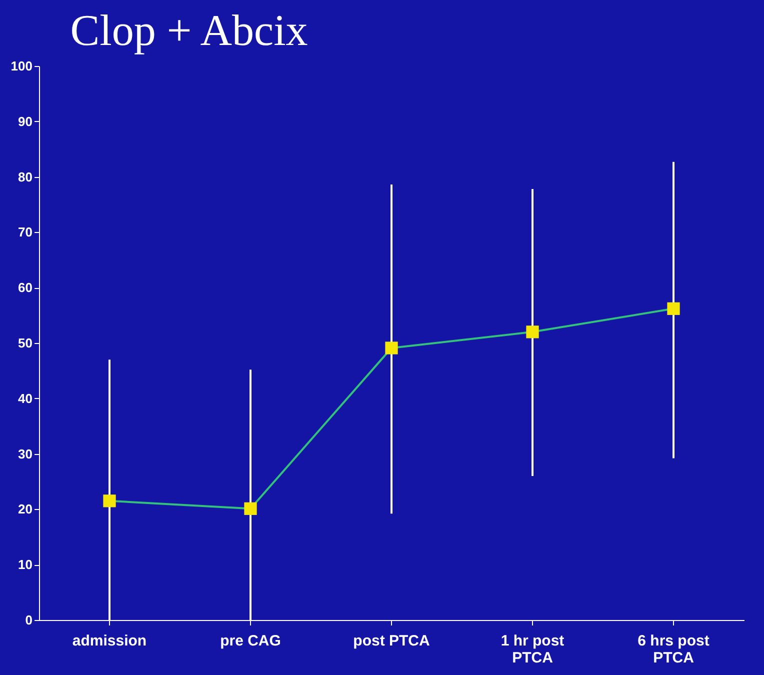  Describe the element at coordinates (25, 288) in the screenshot. I see `y-tick-label: 60` at that location.